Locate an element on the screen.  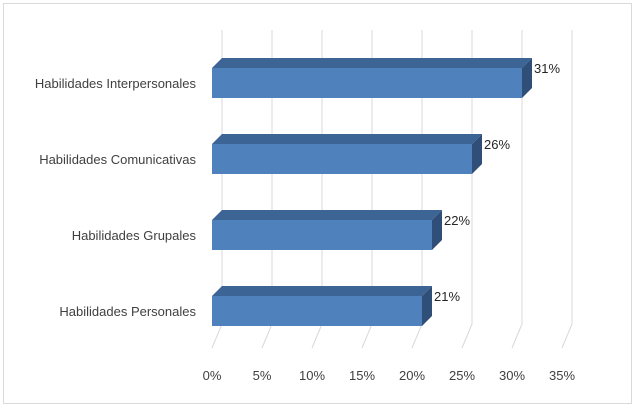
category-label: Habilidades Interpersonales is located at coordinates (116, 83).